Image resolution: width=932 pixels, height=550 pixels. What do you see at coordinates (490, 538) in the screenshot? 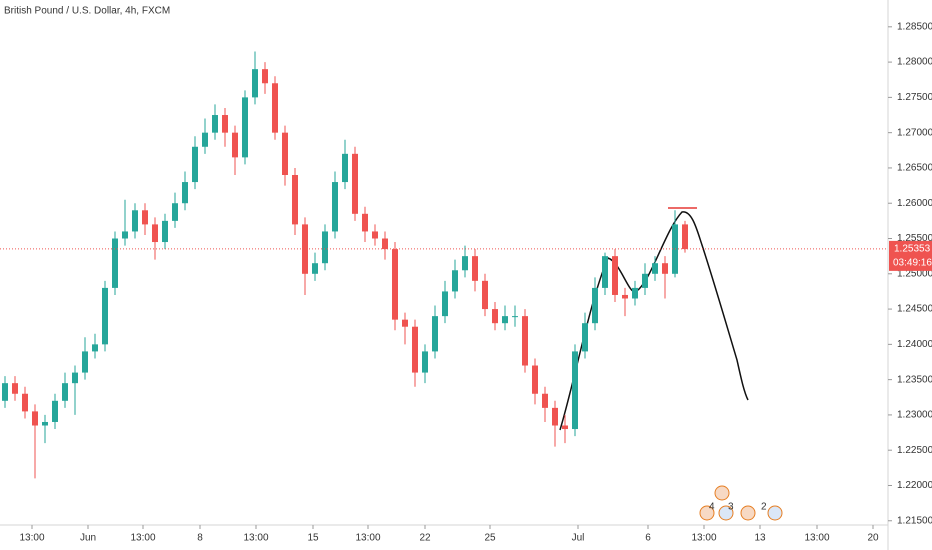
I see `x-tick-label: 25` at bounding box center [490, 538].